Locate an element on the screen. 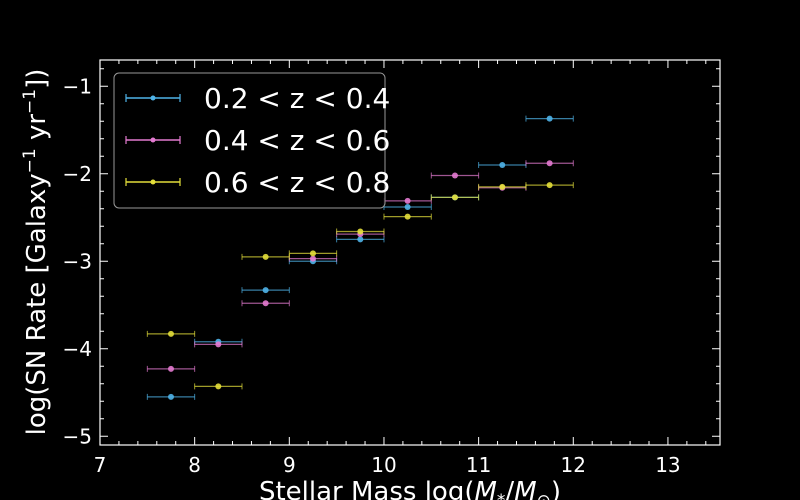 This screenshot has width=800, height=500. legend: 0.2 < z < 0.4 0.4 < z < 0.6 0.6 < z < 0.8 is located at coordinates (251, 140).